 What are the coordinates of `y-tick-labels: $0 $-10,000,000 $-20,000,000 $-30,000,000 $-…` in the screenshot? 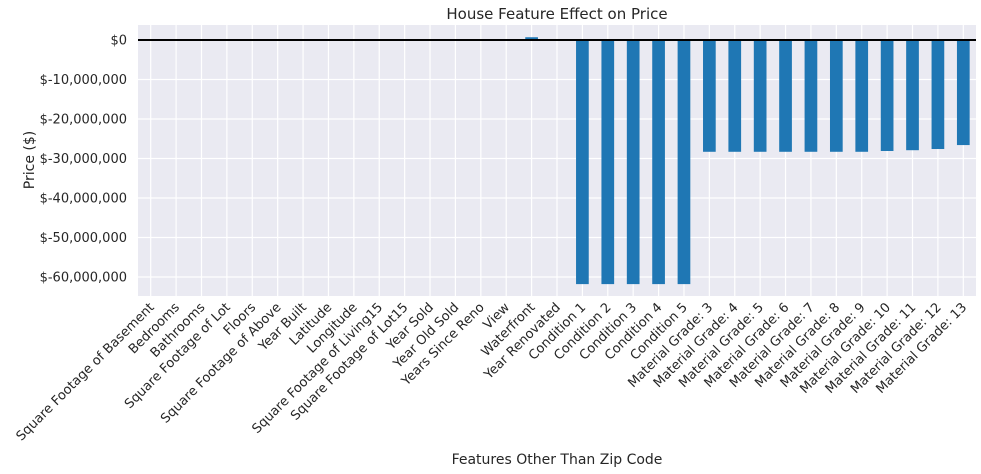 It's located at (83, 160).